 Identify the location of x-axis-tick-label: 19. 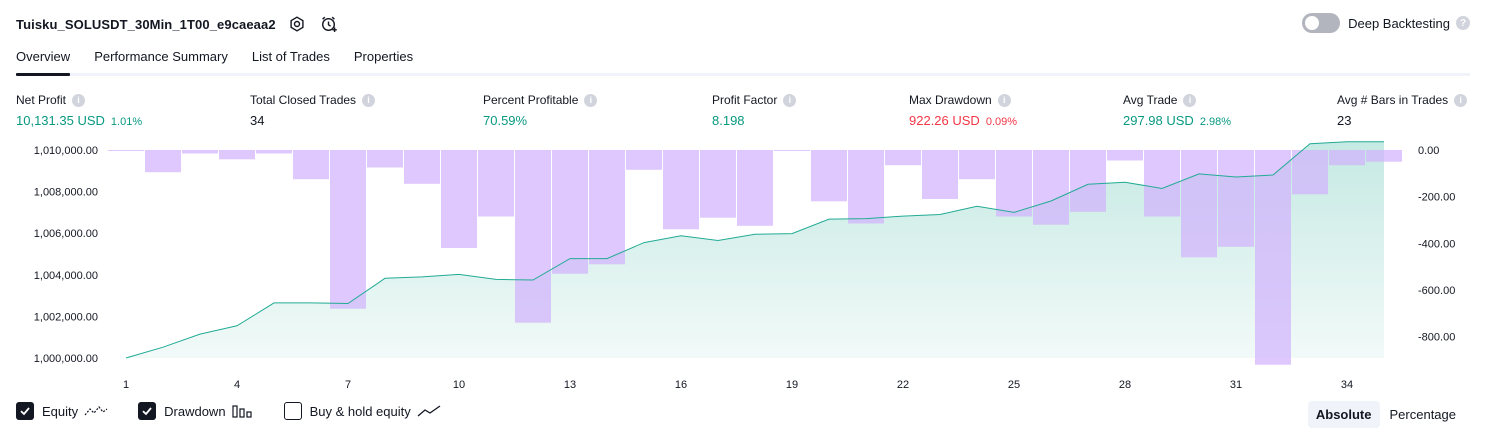
(792, 385).